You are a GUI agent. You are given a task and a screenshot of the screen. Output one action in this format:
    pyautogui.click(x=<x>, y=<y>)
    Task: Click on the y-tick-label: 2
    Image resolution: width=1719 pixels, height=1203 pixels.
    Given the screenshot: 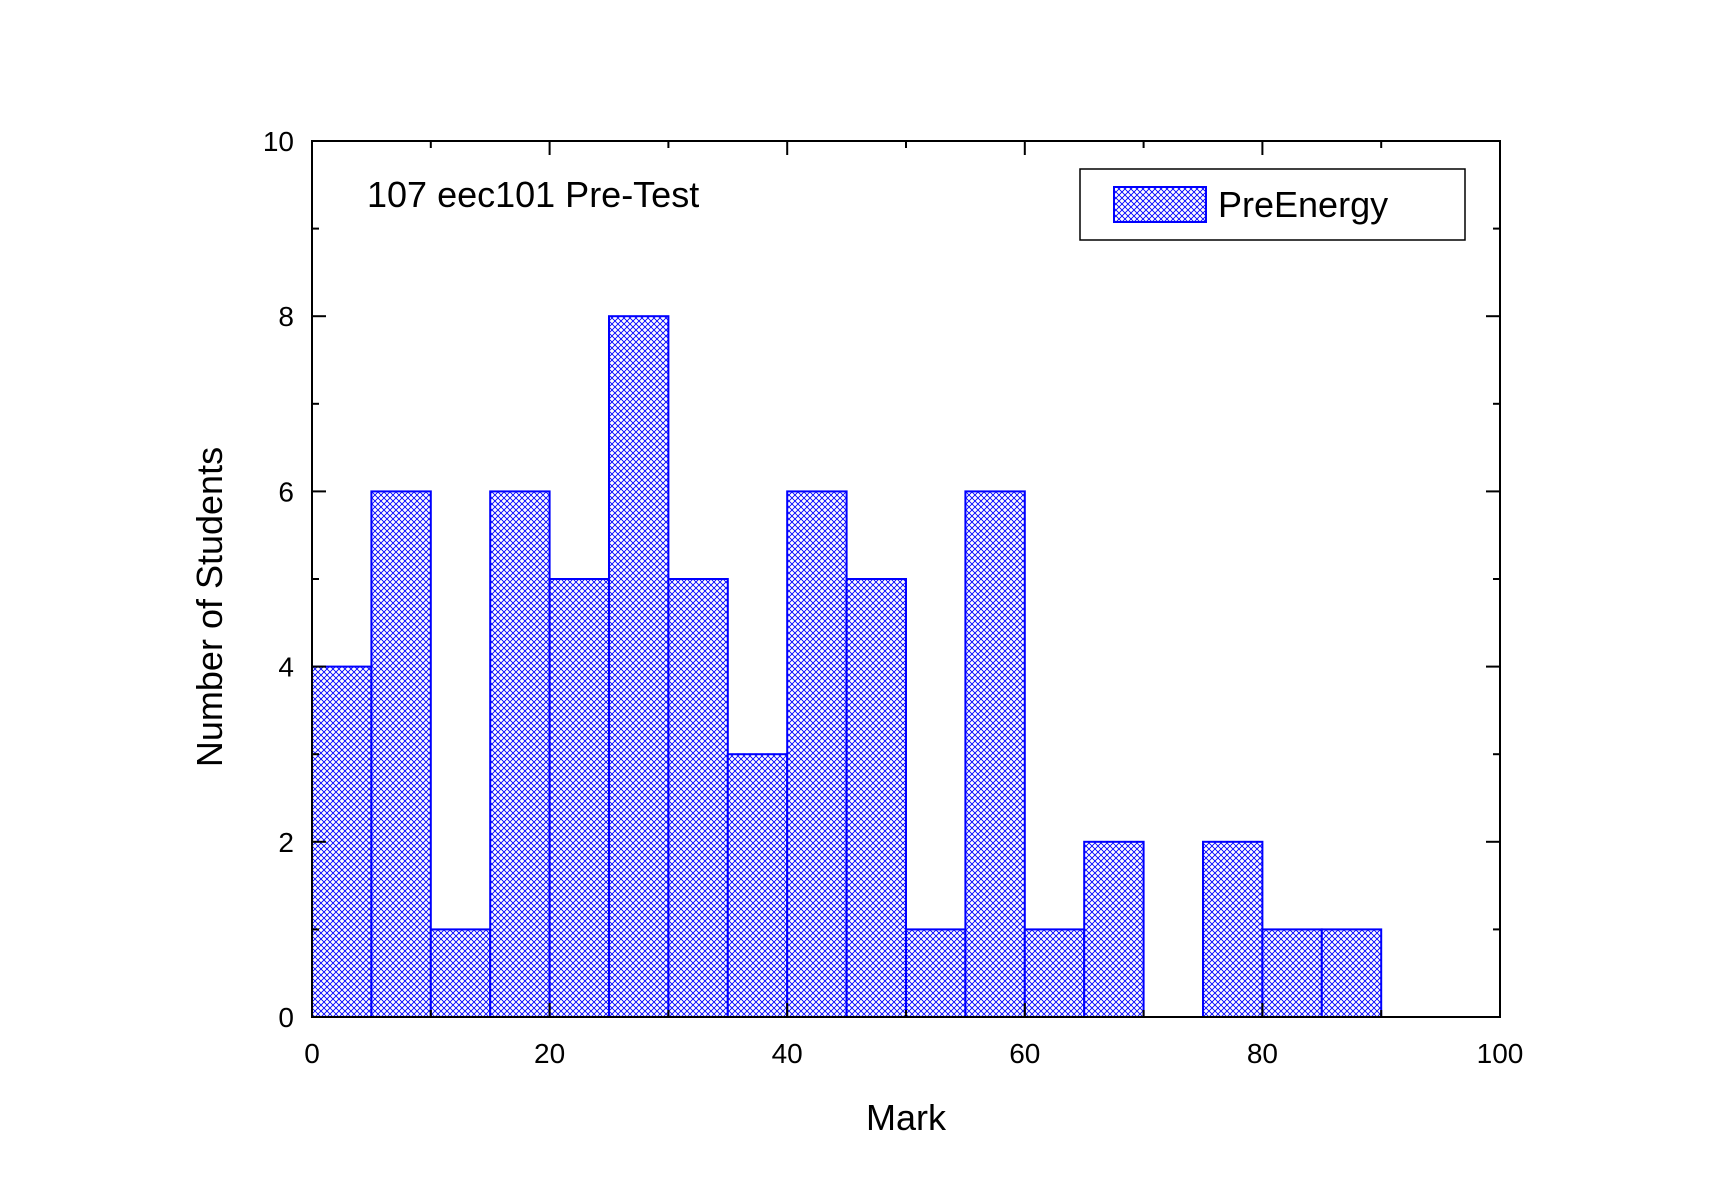 What is the action you would take?
    pyautogui.click(x=286, y=842)
    